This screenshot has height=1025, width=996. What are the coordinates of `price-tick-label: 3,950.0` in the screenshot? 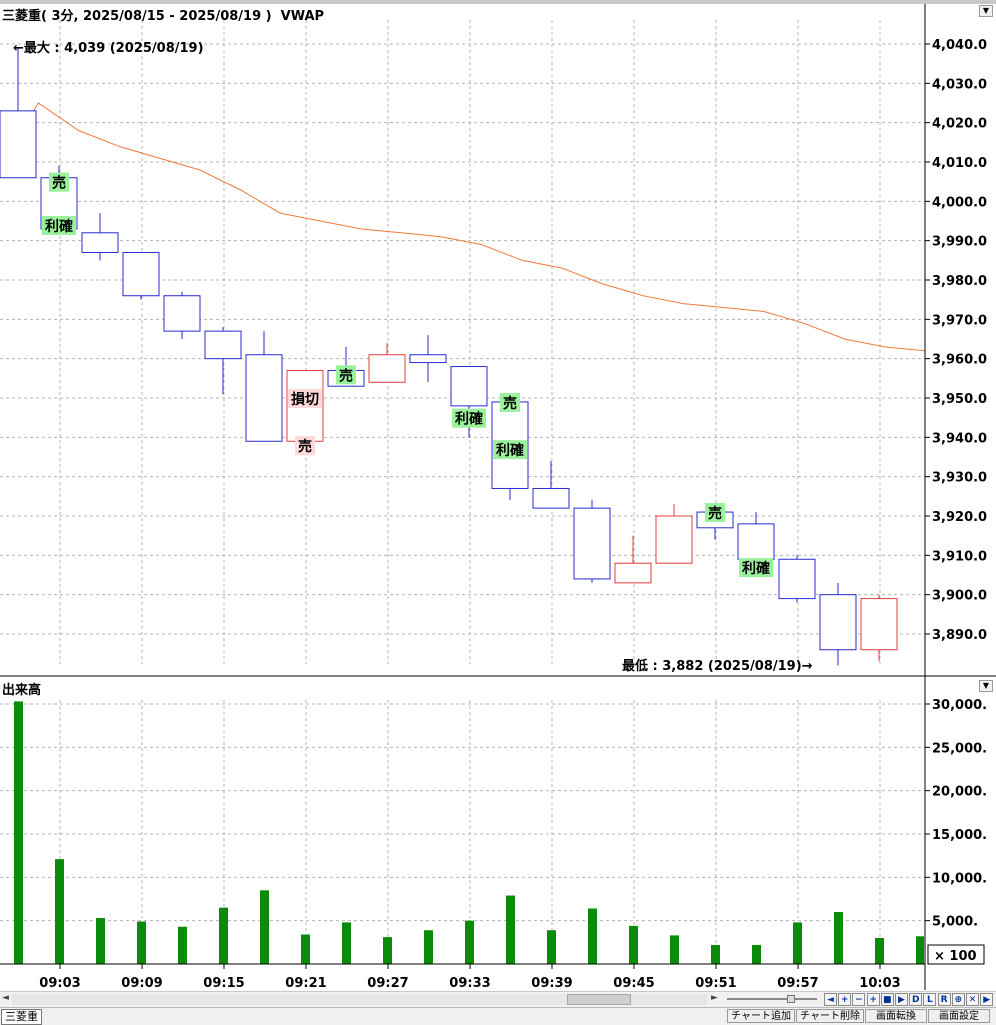 It's located at (959, 399).